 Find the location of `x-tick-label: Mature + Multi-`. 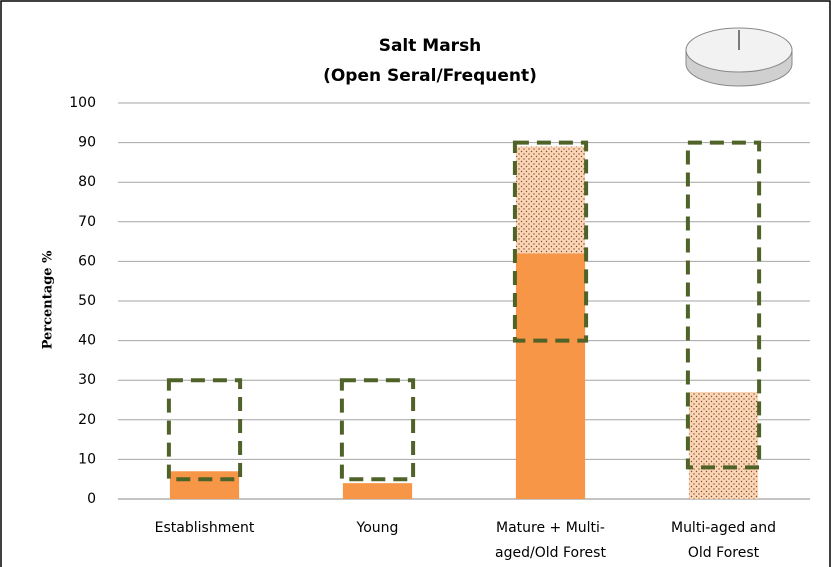

x-tick-label: Mature + Multi- is located at coordinates (550, 528).